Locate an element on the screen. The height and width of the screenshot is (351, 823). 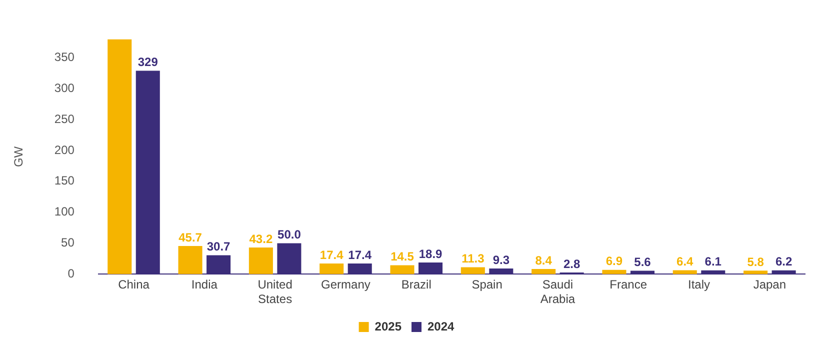
data-label: 8.4 is located at coordinates (543, 260).